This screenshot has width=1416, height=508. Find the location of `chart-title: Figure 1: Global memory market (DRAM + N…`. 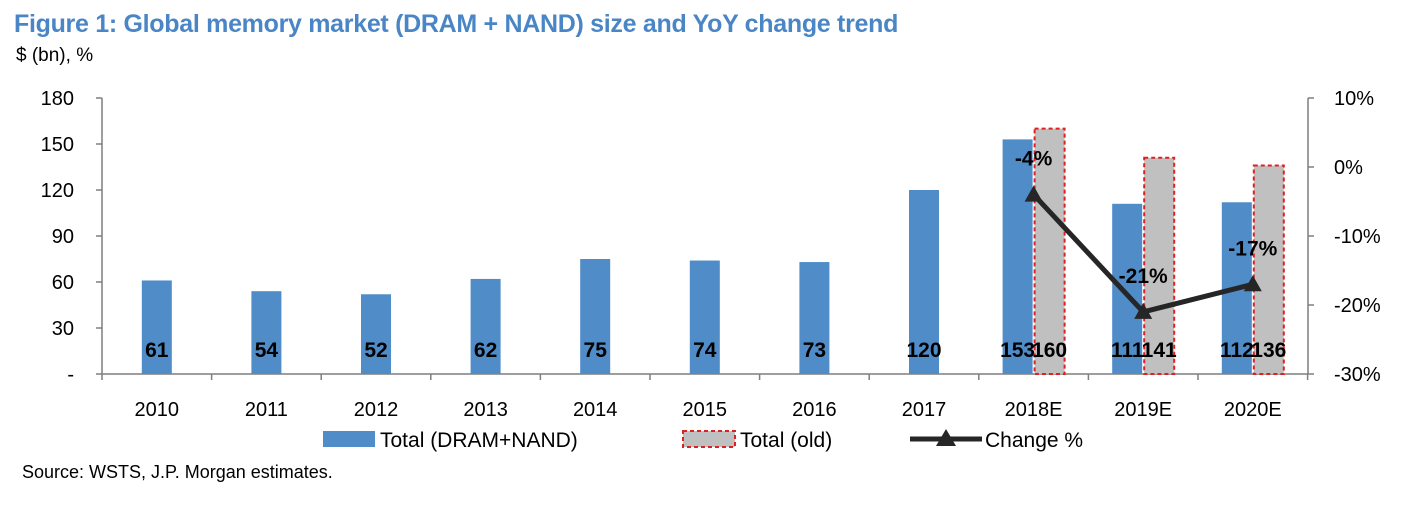

chart-title: Figure 1: Global memory market (DRAM + N… is located at coordinates (456, 24).